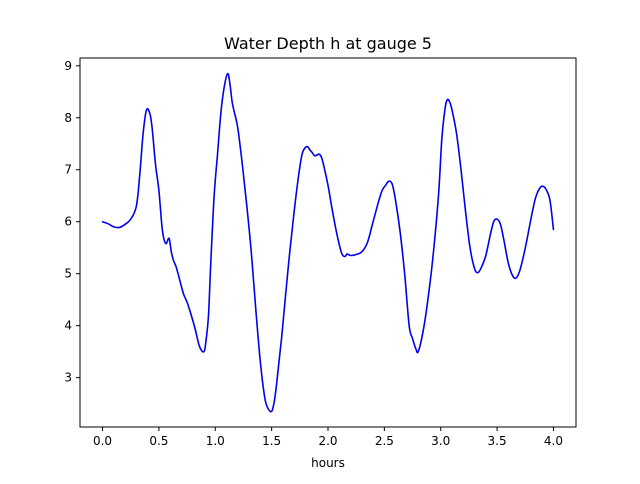 This screenshot has height=484, width=640. What do you see at coordinates (68, 222) in the screenshot?
I see `y-tick-label: 6` at bounding box center [68, 222].